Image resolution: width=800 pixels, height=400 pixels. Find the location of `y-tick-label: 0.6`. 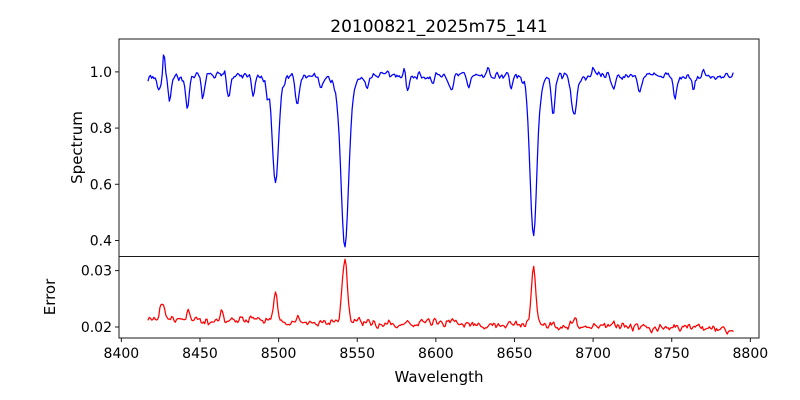

y-tick-label: 0.6 is located at coordinates (101, 185).